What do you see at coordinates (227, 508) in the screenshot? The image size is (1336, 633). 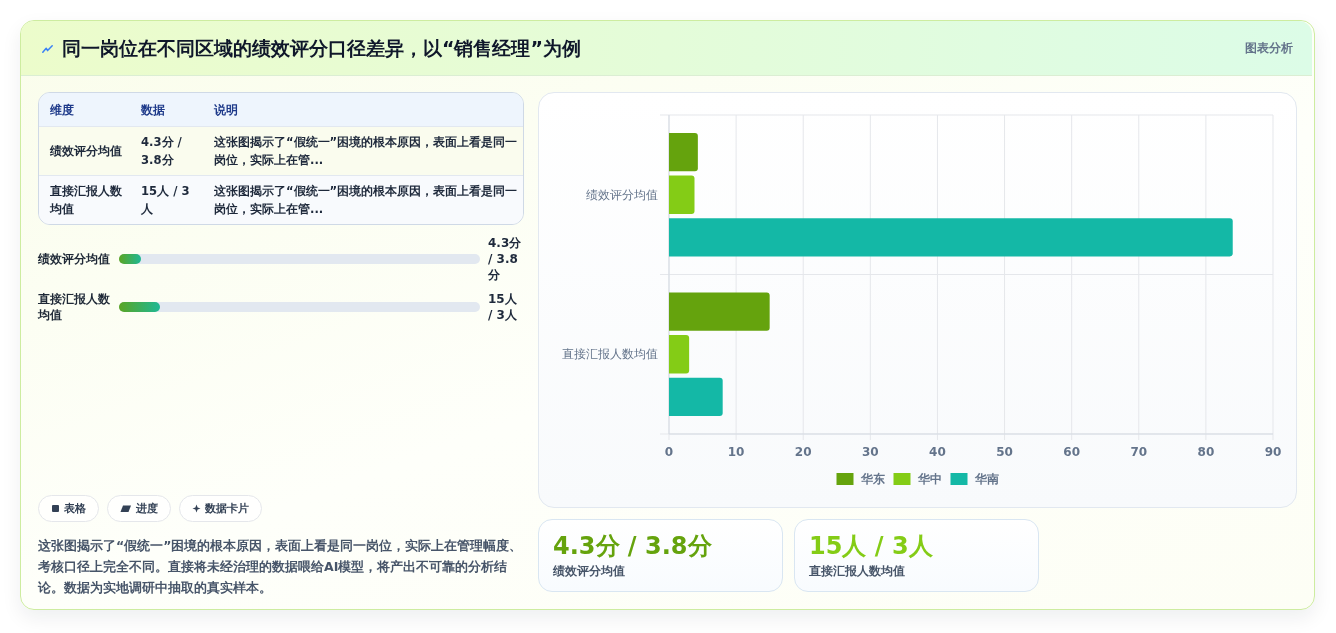 I see `text: 数据卡片` at bounding box center [227, 508].